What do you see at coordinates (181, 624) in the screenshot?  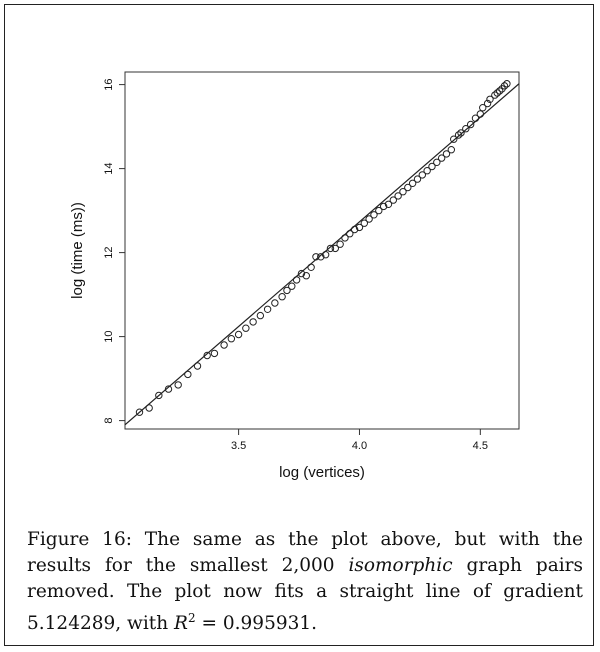 I see `caption-r2-label: R` at bounding box center [181, 624].